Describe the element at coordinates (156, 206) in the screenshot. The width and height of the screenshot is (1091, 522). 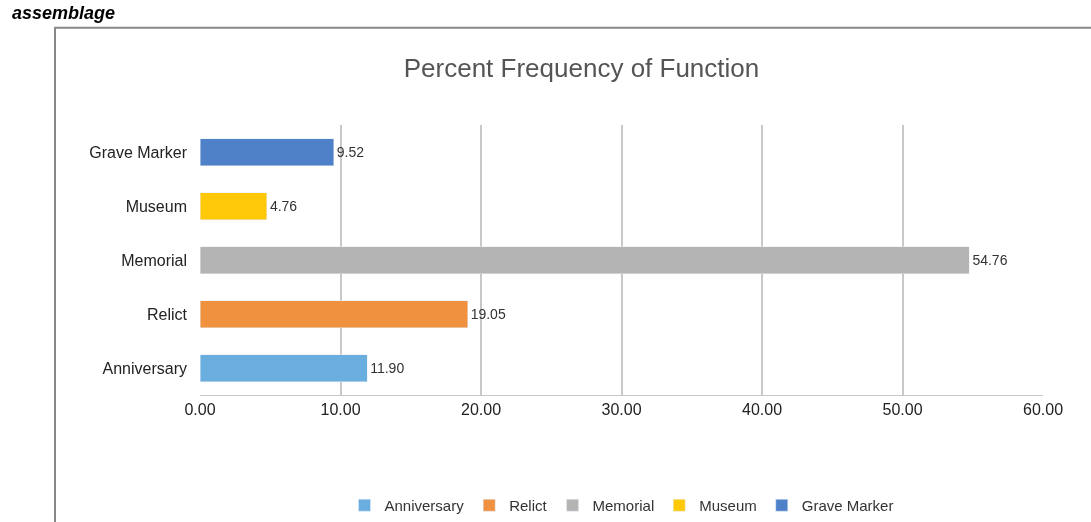
I see `y-tick-label: Museum` at that location.